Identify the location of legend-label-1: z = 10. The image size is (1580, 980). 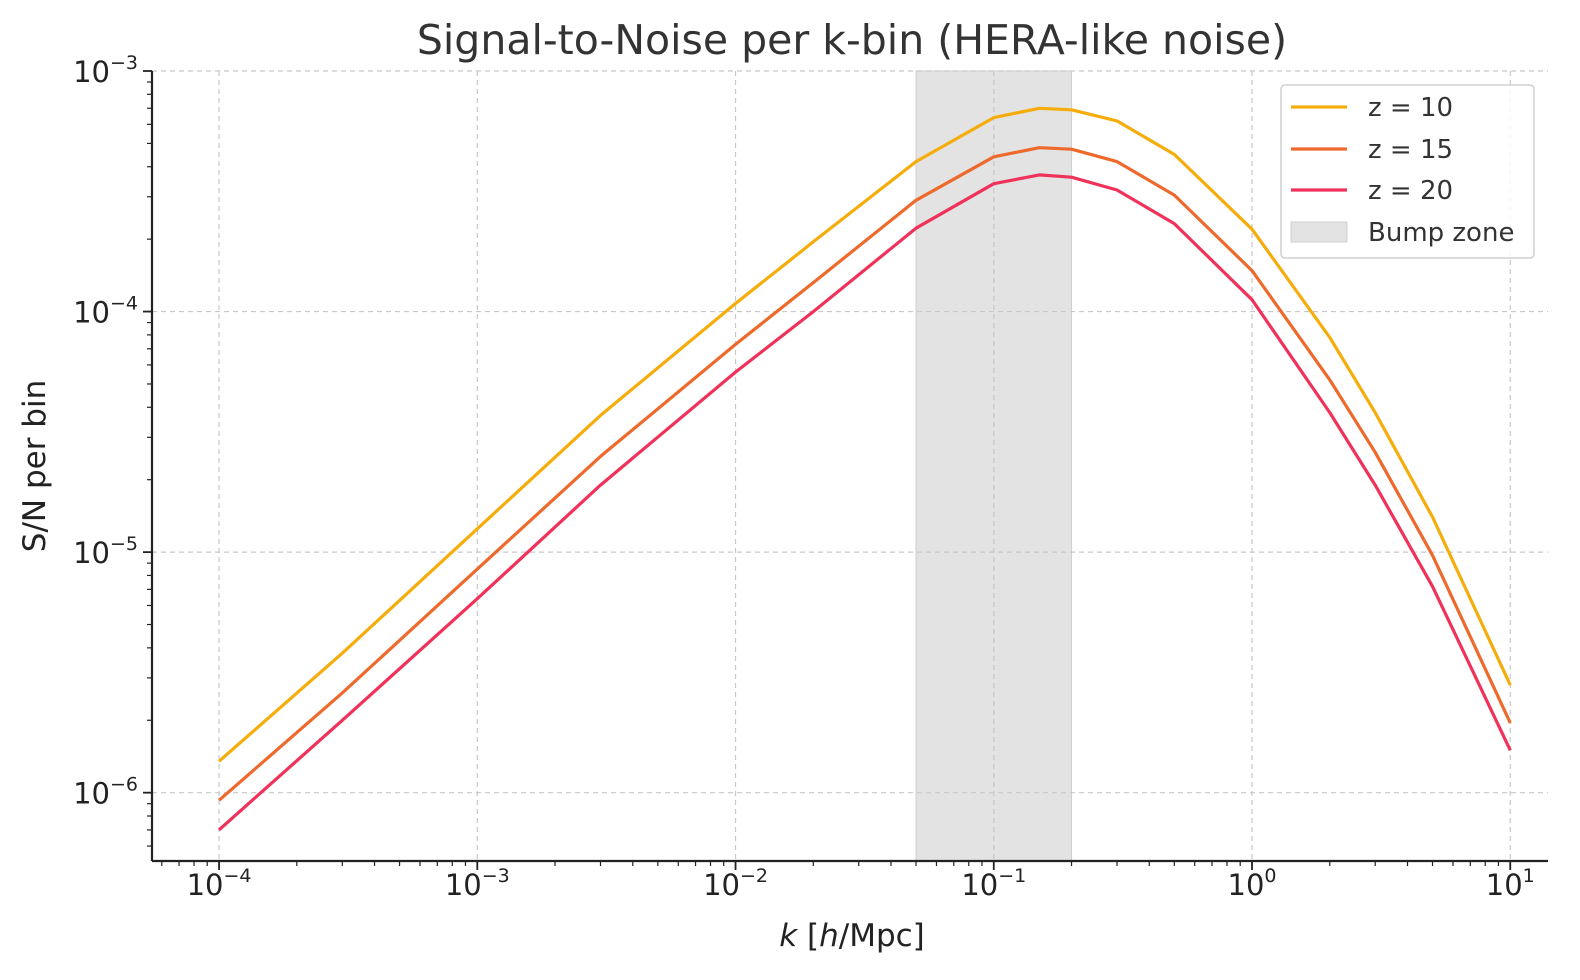
(1410, 108).